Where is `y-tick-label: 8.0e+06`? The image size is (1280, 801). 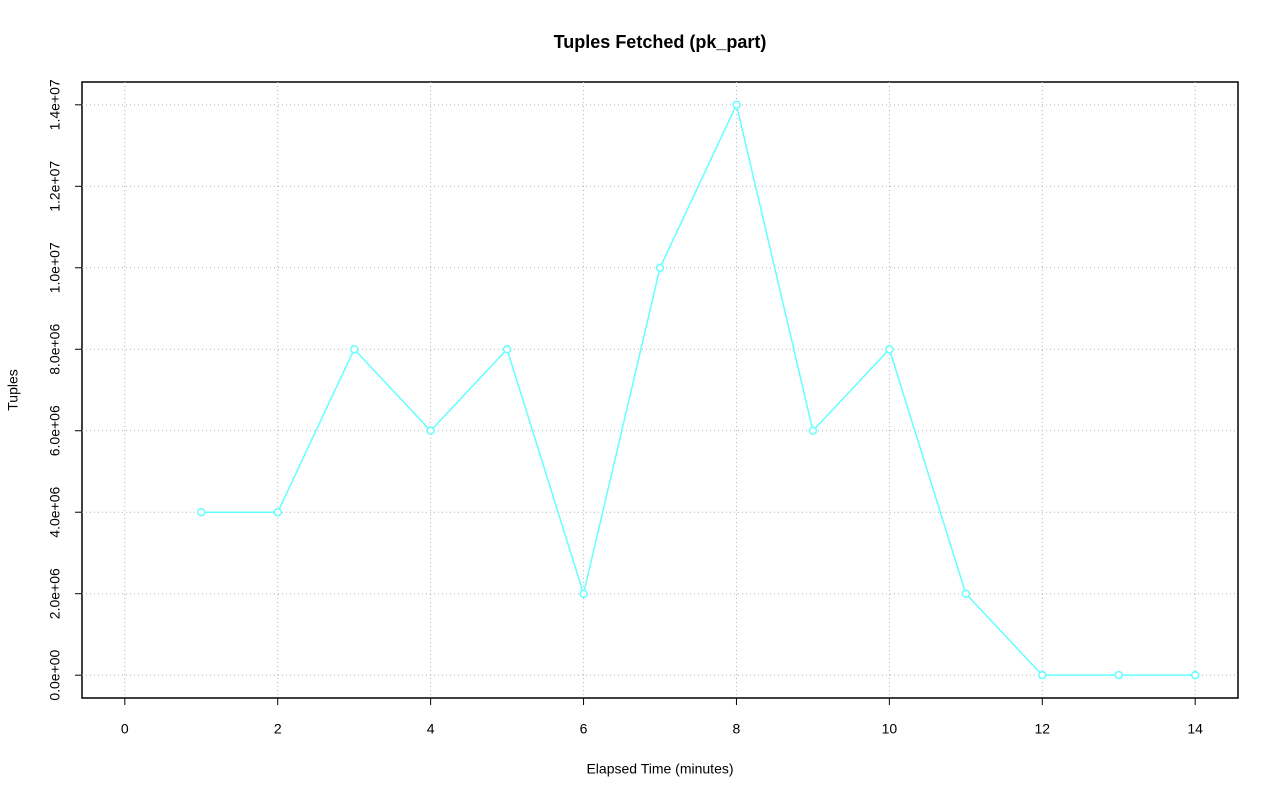 y-tick-label: 8.0e+06 is located at coordinates (55, 349).